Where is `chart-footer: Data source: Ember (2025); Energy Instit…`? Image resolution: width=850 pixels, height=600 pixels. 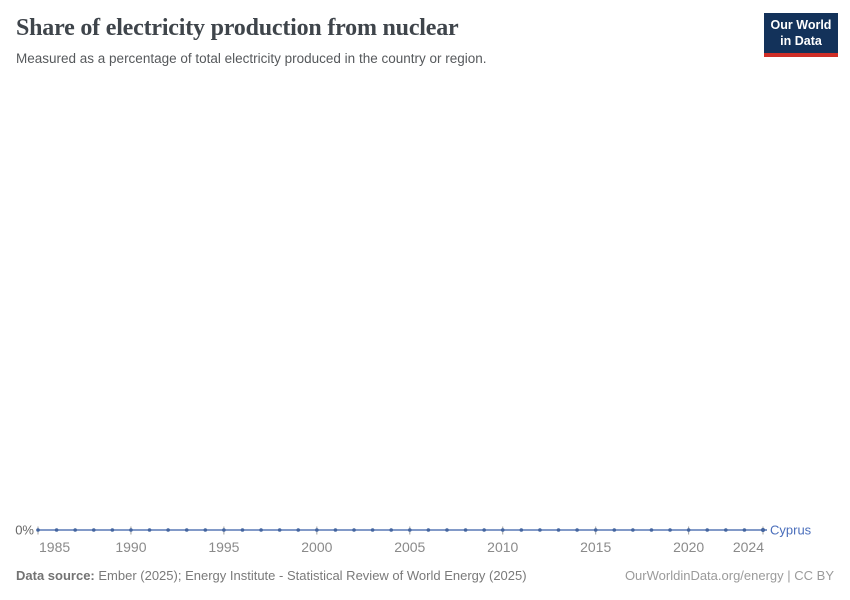 chart-footer: Data source: Ember (2025); Energy Instit… is located at coordinates (425, 575).